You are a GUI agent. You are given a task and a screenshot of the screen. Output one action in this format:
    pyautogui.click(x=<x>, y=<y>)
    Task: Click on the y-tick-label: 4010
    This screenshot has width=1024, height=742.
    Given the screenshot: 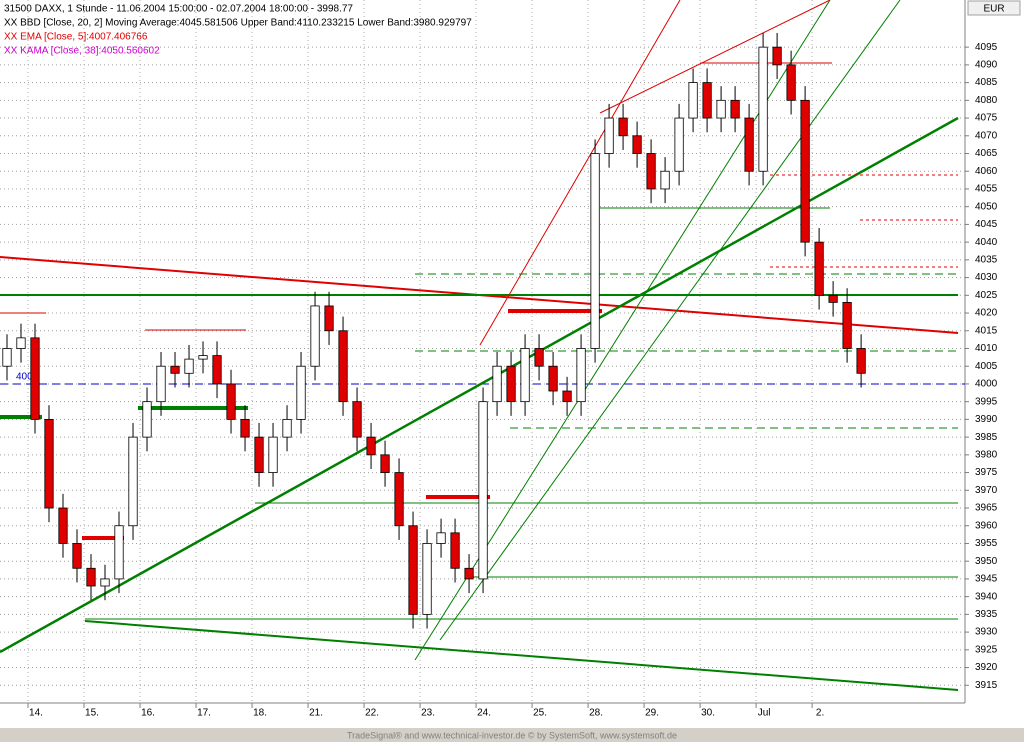 What is the action you would take?
    pyautogui.click(x=986, y=348)
    